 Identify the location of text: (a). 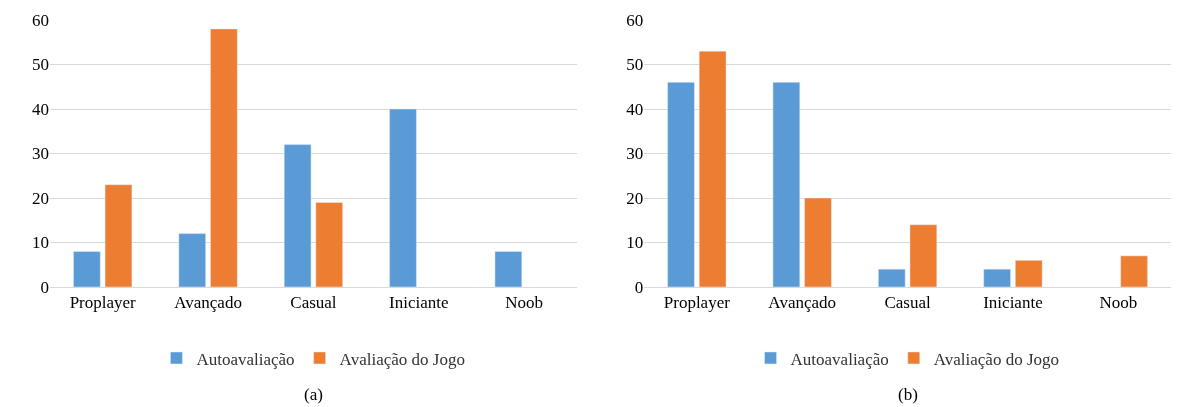
(313, 394).